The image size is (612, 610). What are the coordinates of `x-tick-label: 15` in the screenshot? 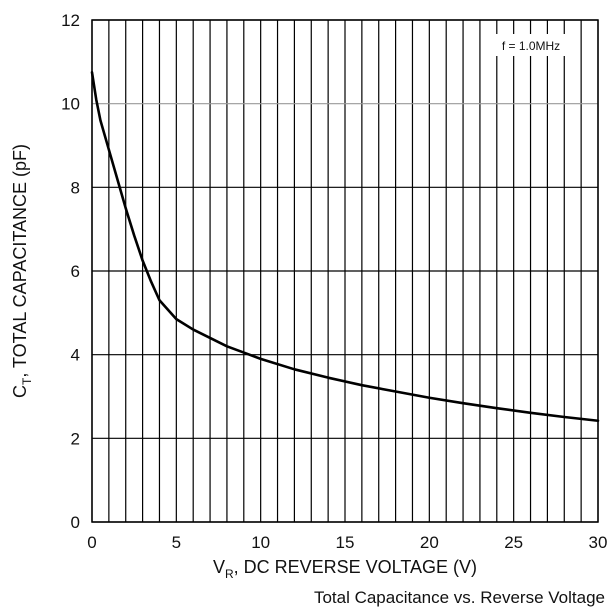 It's located at (345, 542).